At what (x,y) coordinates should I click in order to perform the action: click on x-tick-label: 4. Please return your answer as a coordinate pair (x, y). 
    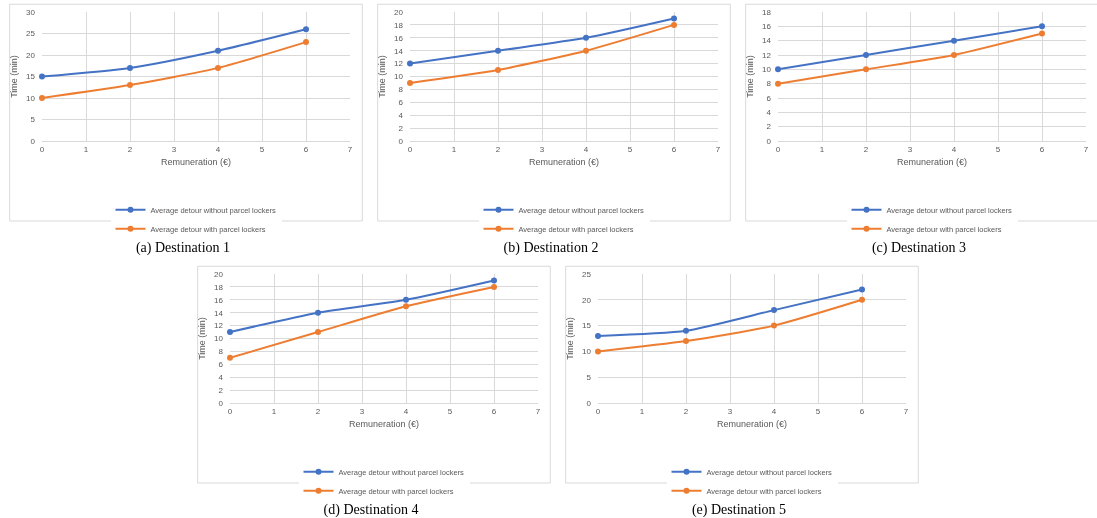
    Looking at the image, I should click on (954, 149).